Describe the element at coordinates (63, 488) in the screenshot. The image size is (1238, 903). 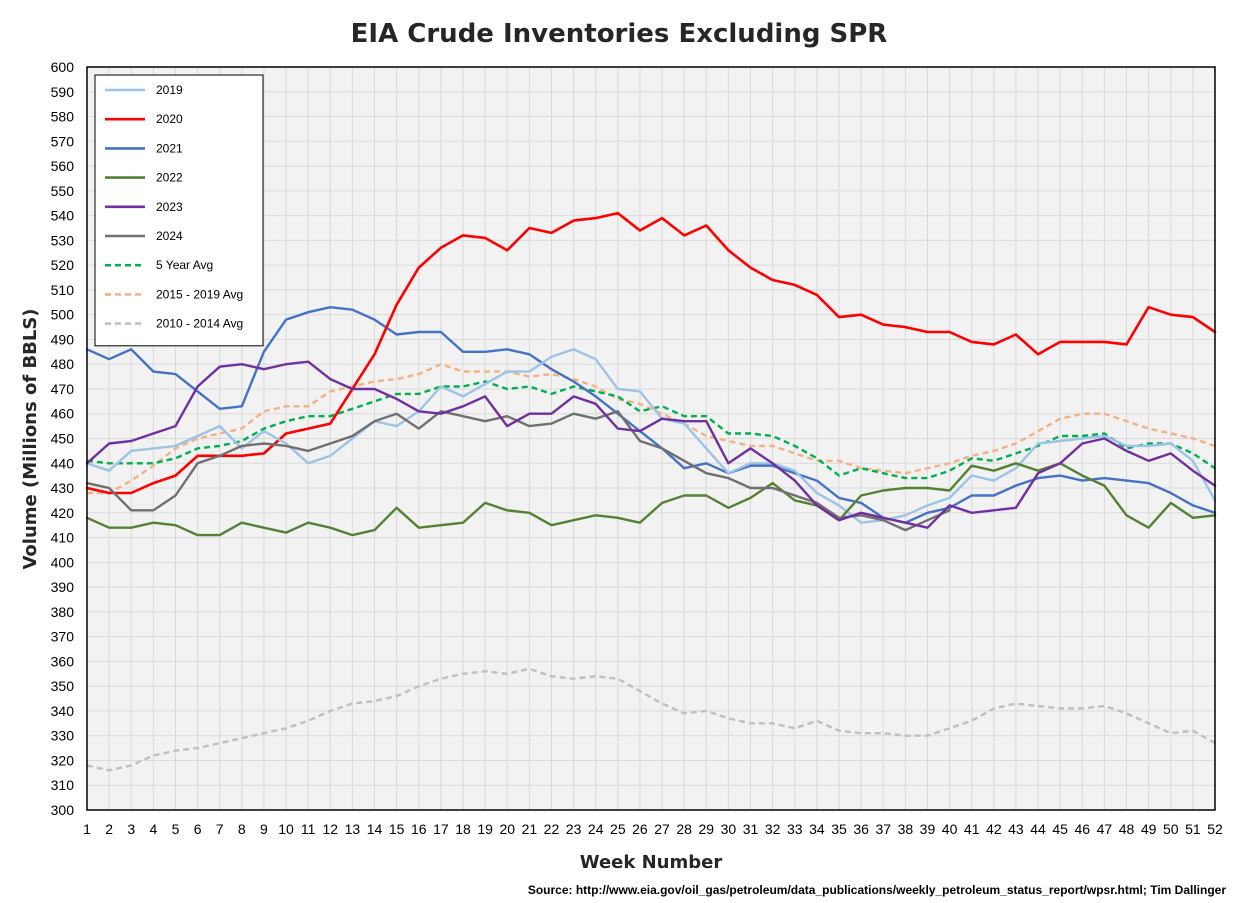
I see `y-tick-label: 430` at that location.